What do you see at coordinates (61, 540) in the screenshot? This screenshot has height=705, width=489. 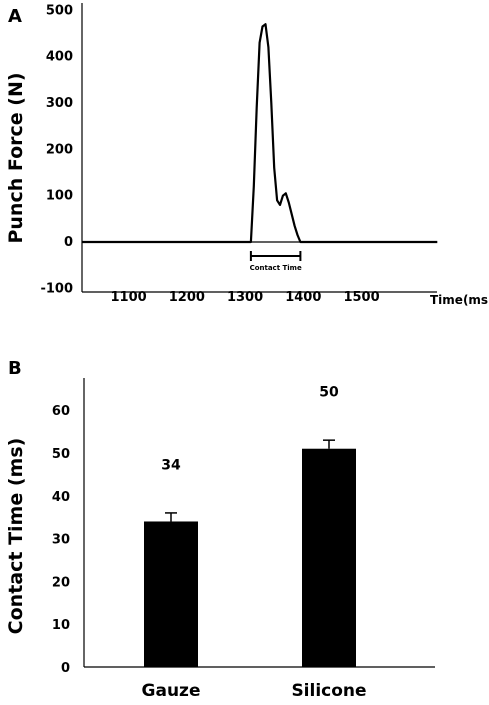 I see `panel-b-y-tick-label: 30` at bounding box center [61, 540].